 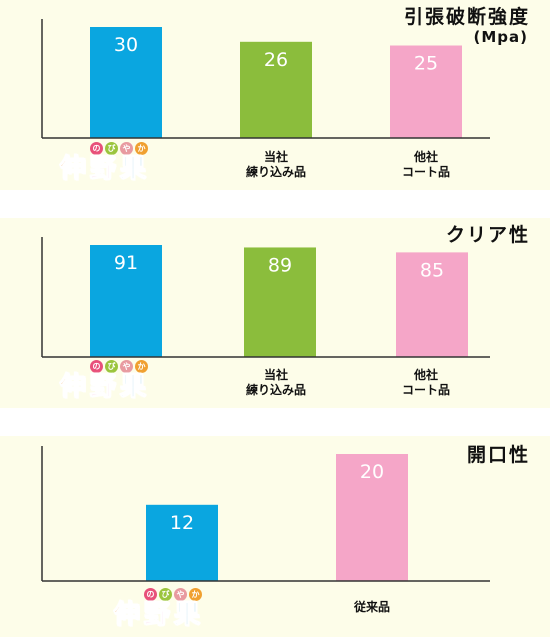 What do you see at coordinates (371, 607) in the screenshot?
I see `category-label-conventional: 従来品` at bounding box center [371, 607].